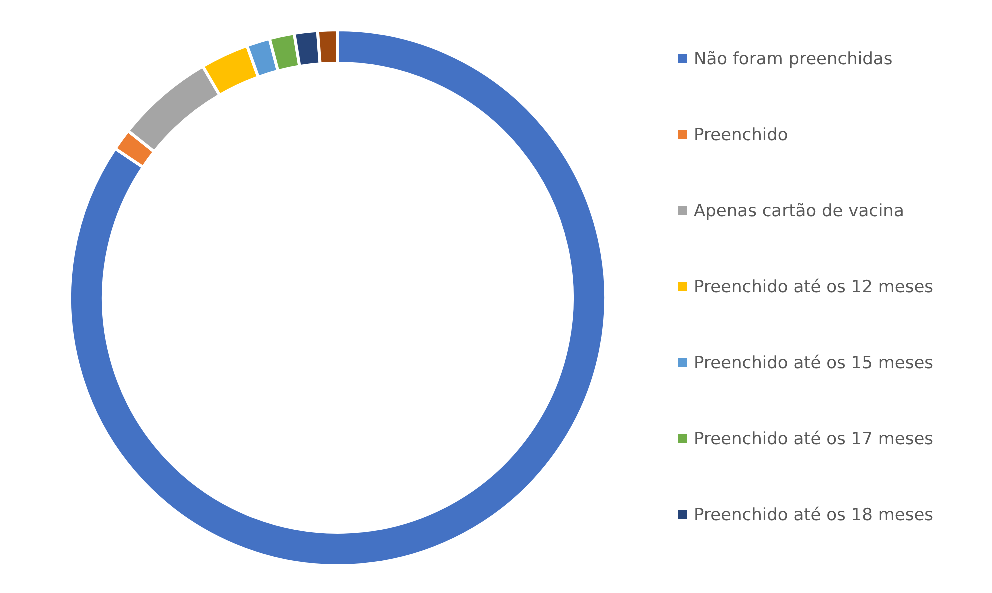 The image size is (992, 593). Describe the element at coordinates (814, 364) in the screenshot. I see `legend-label: Preenchido até os 15 meses` at that location.